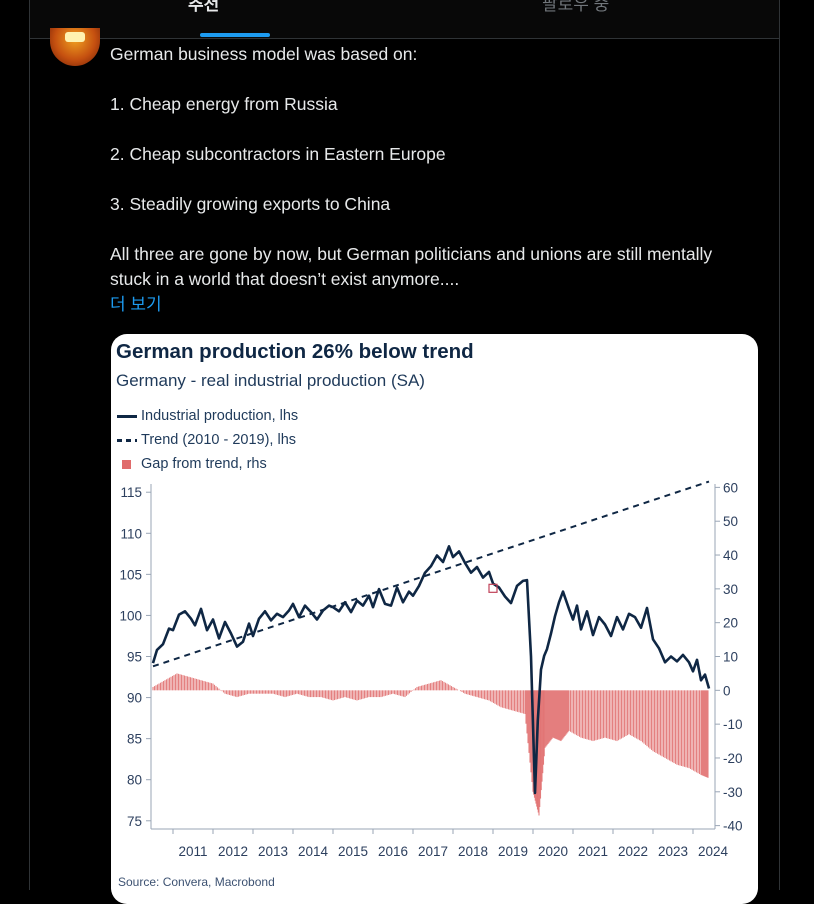 Image resolution: width=814 pixels, height=904 pixels. What do you see at coordinates (75, 37) in the screenshot?
I see `avatar-image` at bounding box center [75, 37].